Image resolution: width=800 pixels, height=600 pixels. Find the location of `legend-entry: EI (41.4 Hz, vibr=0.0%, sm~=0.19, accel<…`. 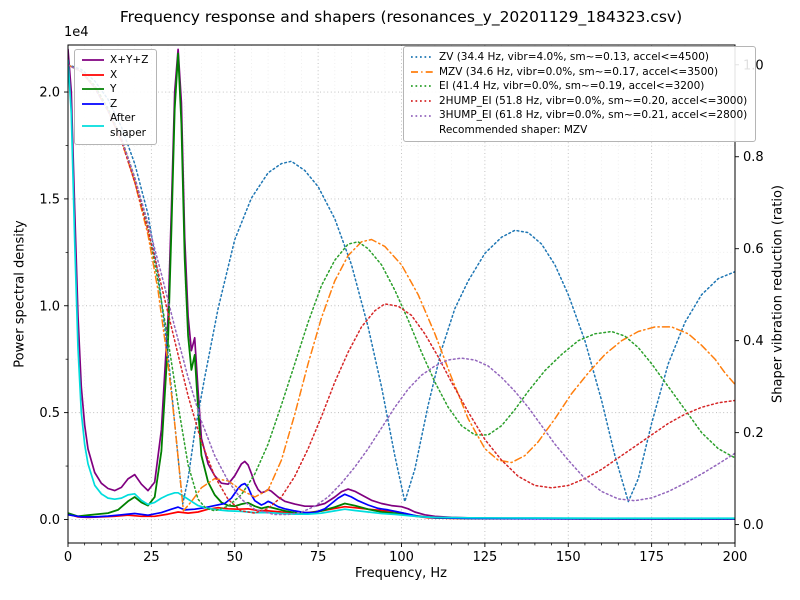

legend-entry: EI (41.4 Hz, vibr=0.0%, sm~=0.19, accel<… is located at coordinates (578, 86).